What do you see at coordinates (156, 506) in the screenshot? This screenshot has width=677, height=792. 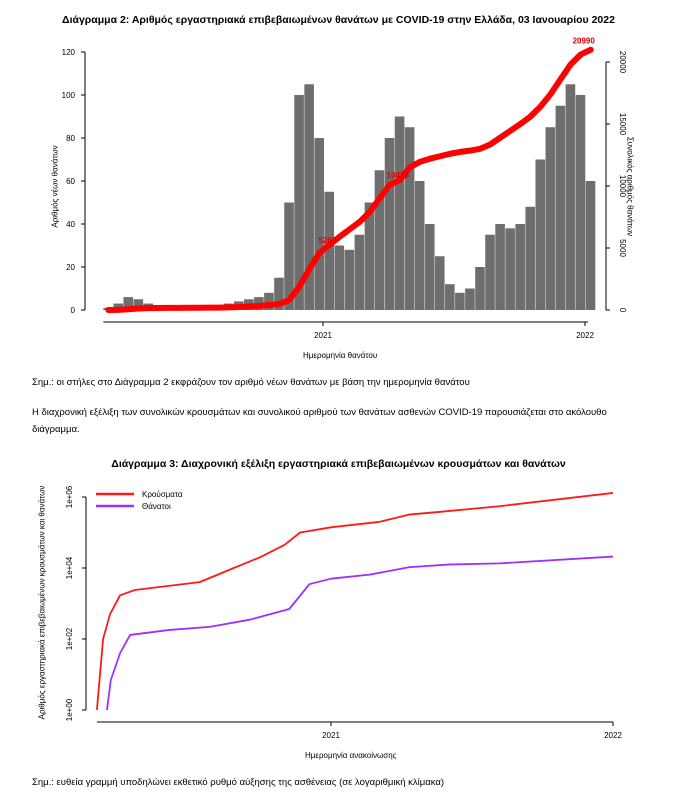 I see `legend-label-deaths: Θάνατοι` at bounding box center [156, 506].